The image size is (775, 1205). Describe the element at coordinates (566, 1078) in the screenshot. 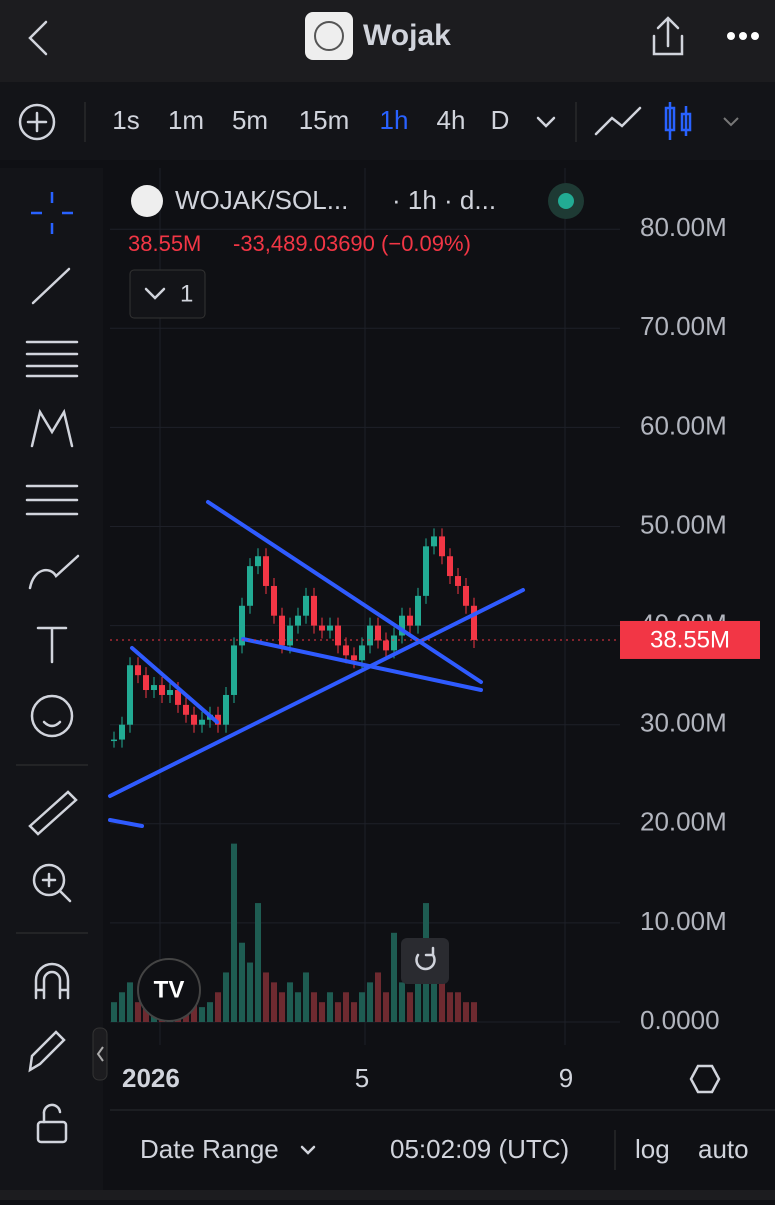

I see `x-label: 9` at that location.